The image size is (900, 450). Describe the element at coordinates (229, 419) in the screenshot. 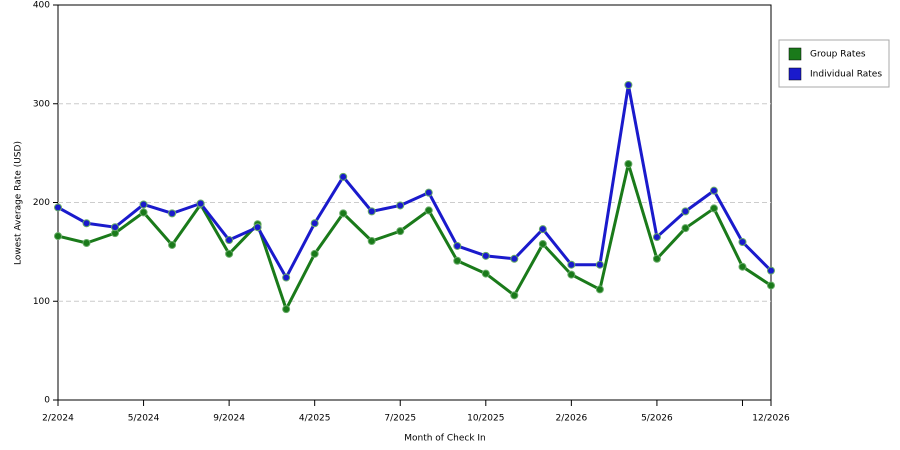

I see `x-tick-label: 9/2024` at that location.